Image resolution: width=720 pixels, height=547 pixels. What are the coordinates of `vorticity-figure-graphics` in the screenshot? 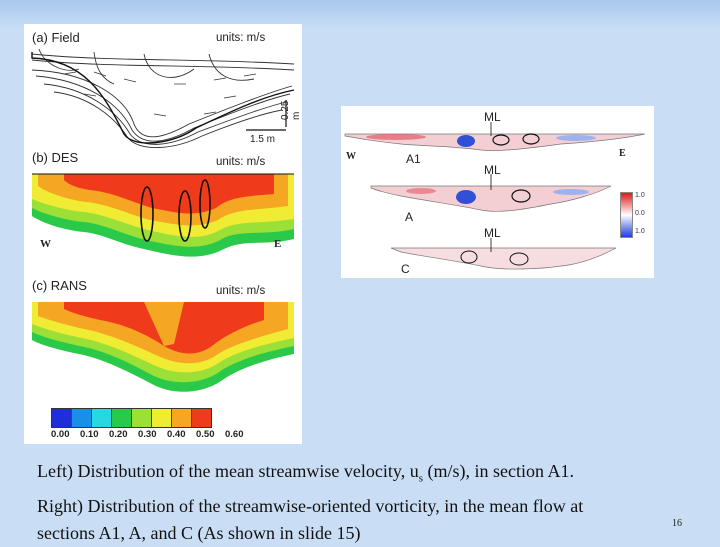 It's located at (495, 196).